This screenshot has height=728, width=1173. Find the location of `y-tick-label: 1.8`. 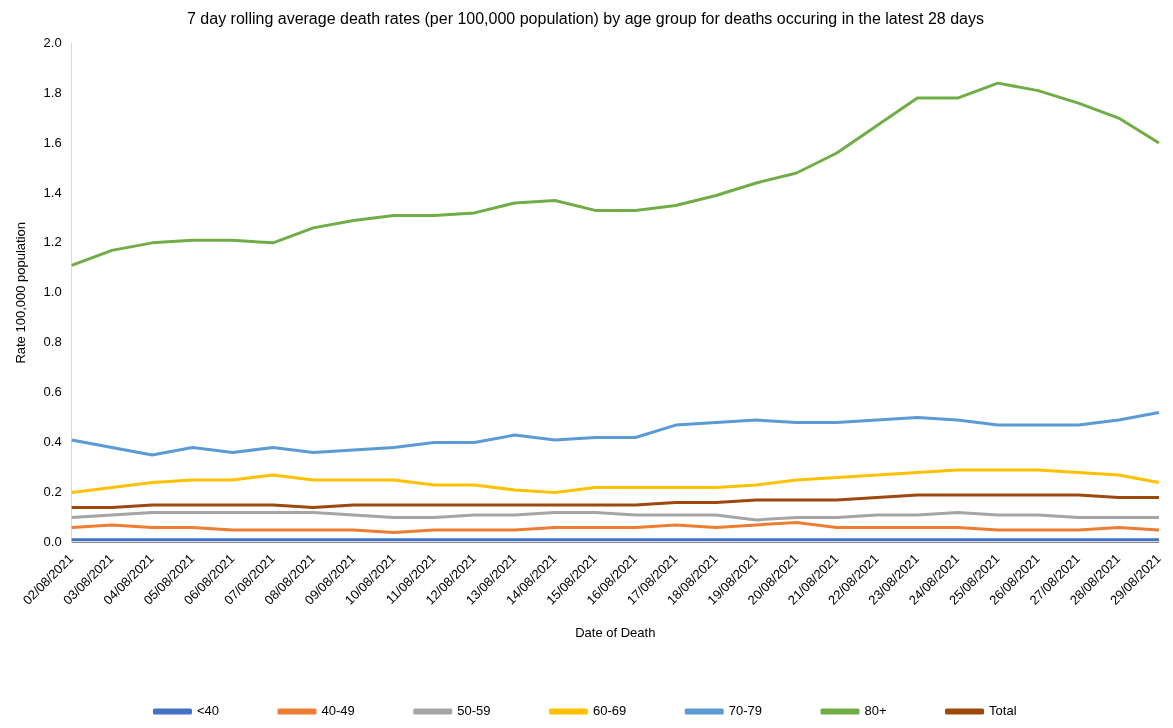

y-tick-label: 1.8 is located at coordinates (52, 92).